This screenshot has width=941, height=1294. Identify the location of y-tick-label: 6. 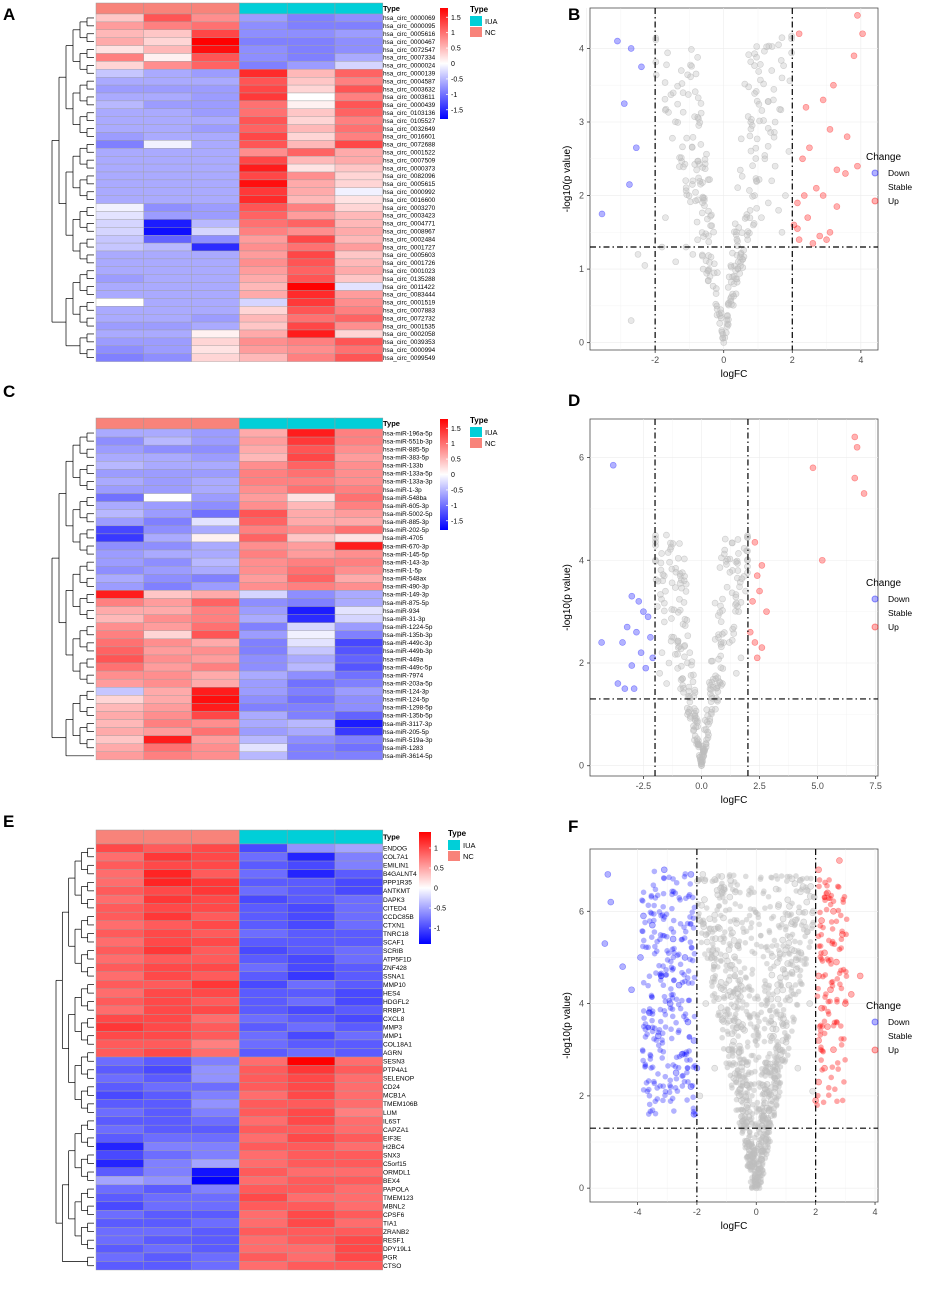
(581, 911).